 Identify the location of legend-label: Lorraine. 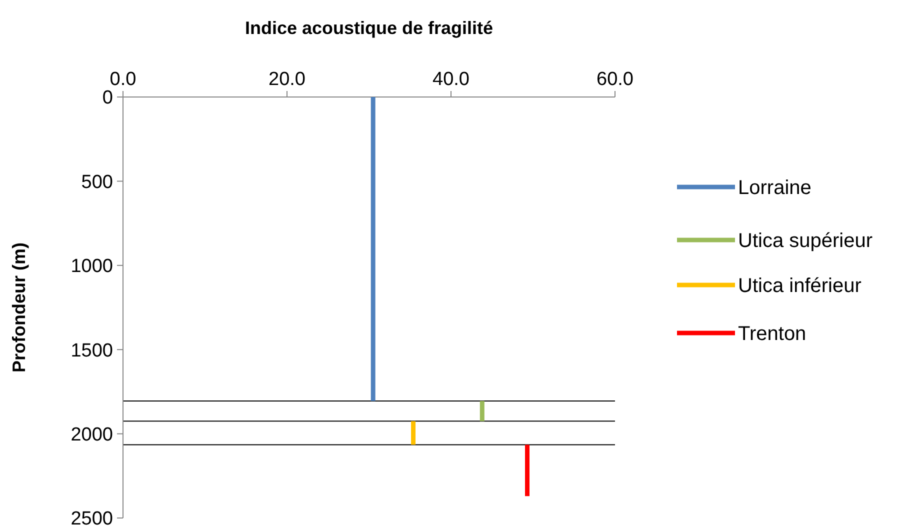
(775, 188).